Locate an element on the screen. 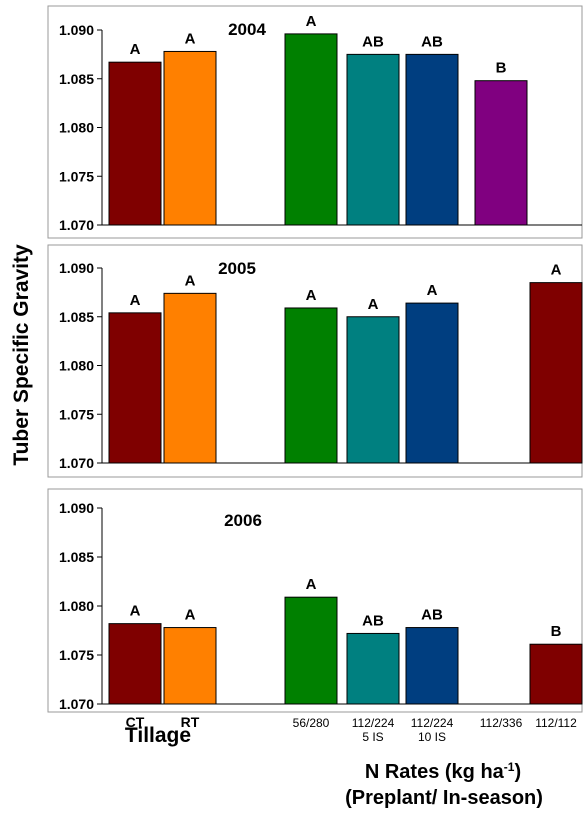 The width and height of the screenshot is (586, 816). panel-title-year: 2004 is located at coordinates (247, 29).